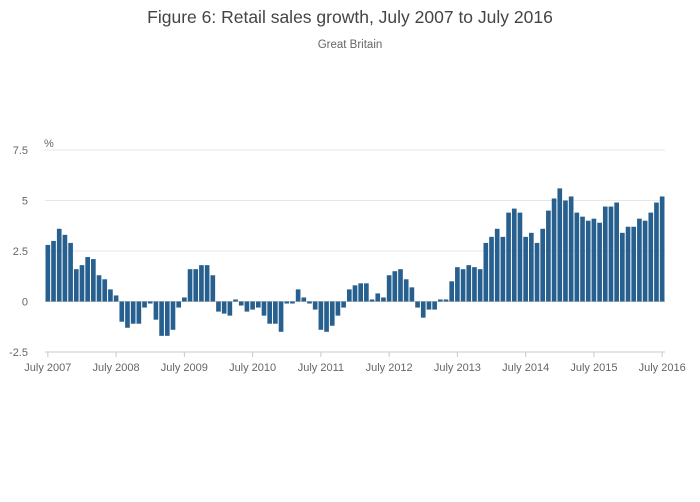  Describe the element at coordinates (662, 249) in the screenshot. I see `bar: Jul 2016: 5.2` at that location.